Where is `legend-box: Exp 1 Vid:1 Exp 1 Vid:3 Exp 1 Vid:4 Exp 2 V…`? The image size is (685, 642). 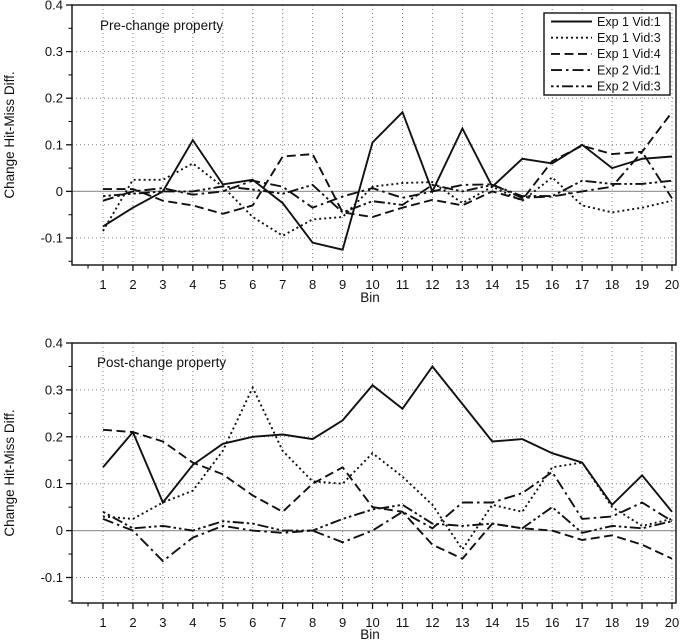
legend-box: Exp 1 Vid:1 Exp 1 Vid:3 Exp 1 Vid:4 Exp 2 V… is located at coordinates (607, 54).